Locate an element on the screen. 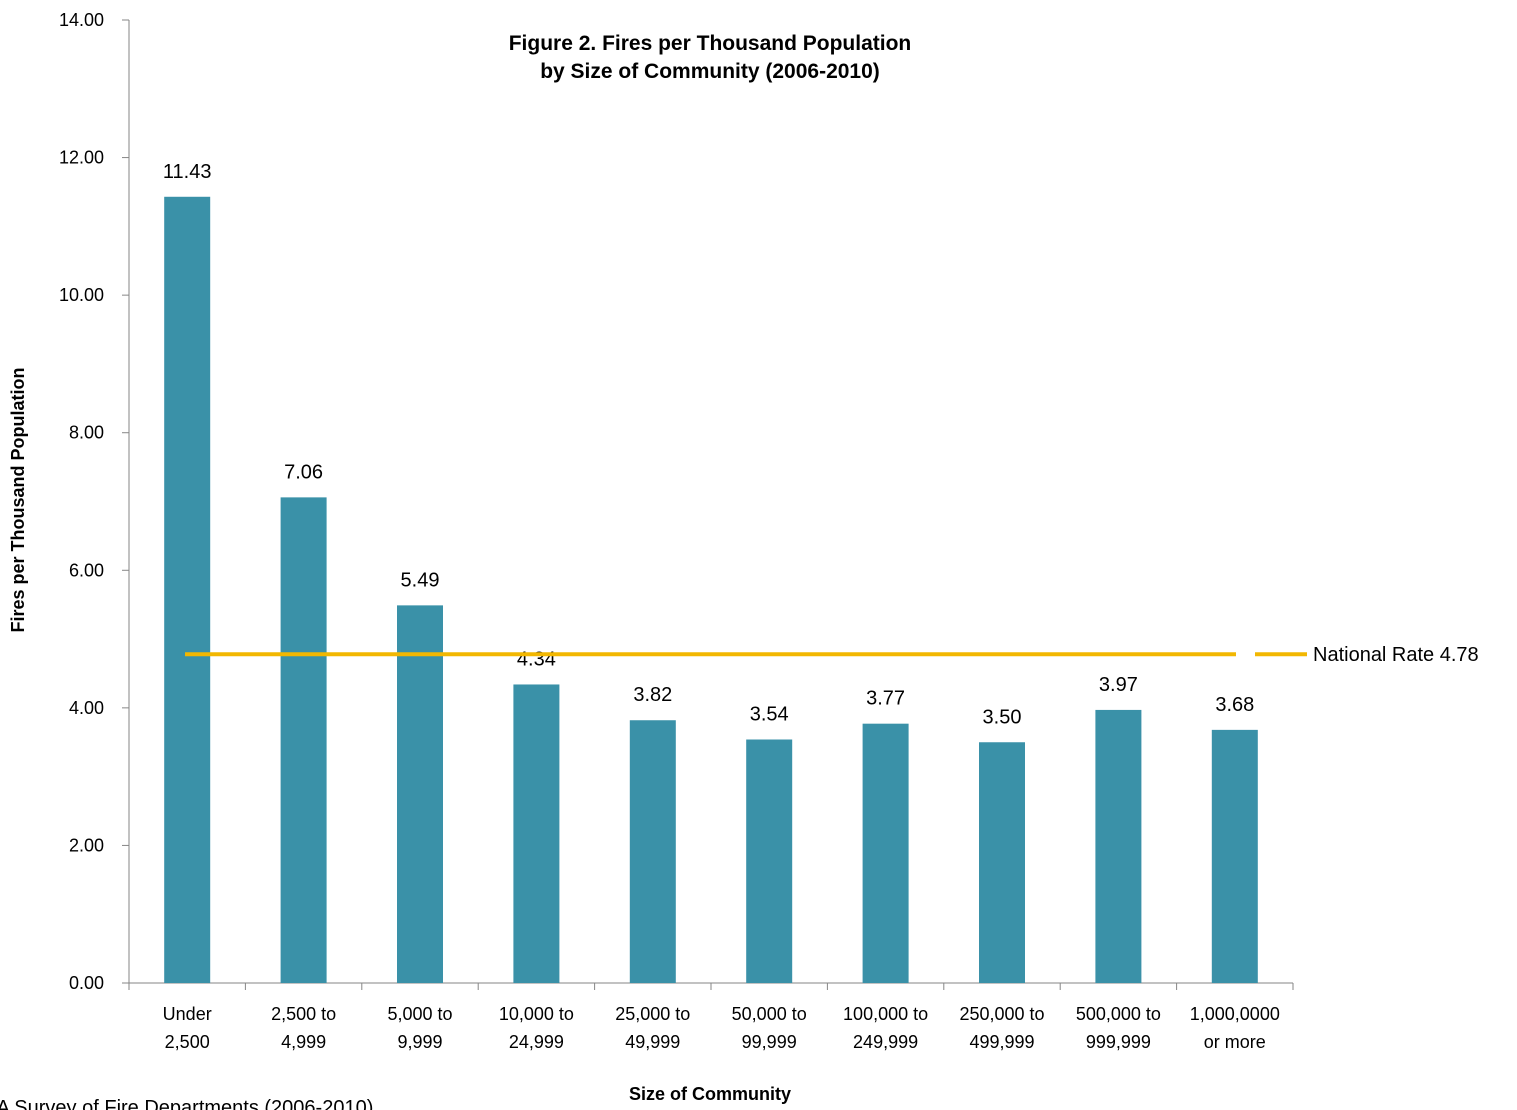 The height and width of the screenshot is (1110, 1517). category-label: 24,999 is located at coordinates (536, 1042).